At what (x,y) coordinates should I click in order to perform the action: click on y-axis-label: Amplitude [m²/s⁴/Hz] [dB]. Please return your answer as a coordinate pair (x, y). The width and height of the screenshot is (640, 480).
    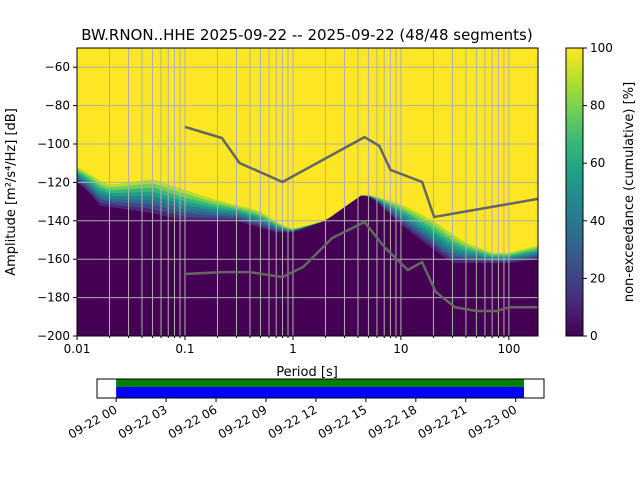
    Looking at the image, I should click on (11, 192).